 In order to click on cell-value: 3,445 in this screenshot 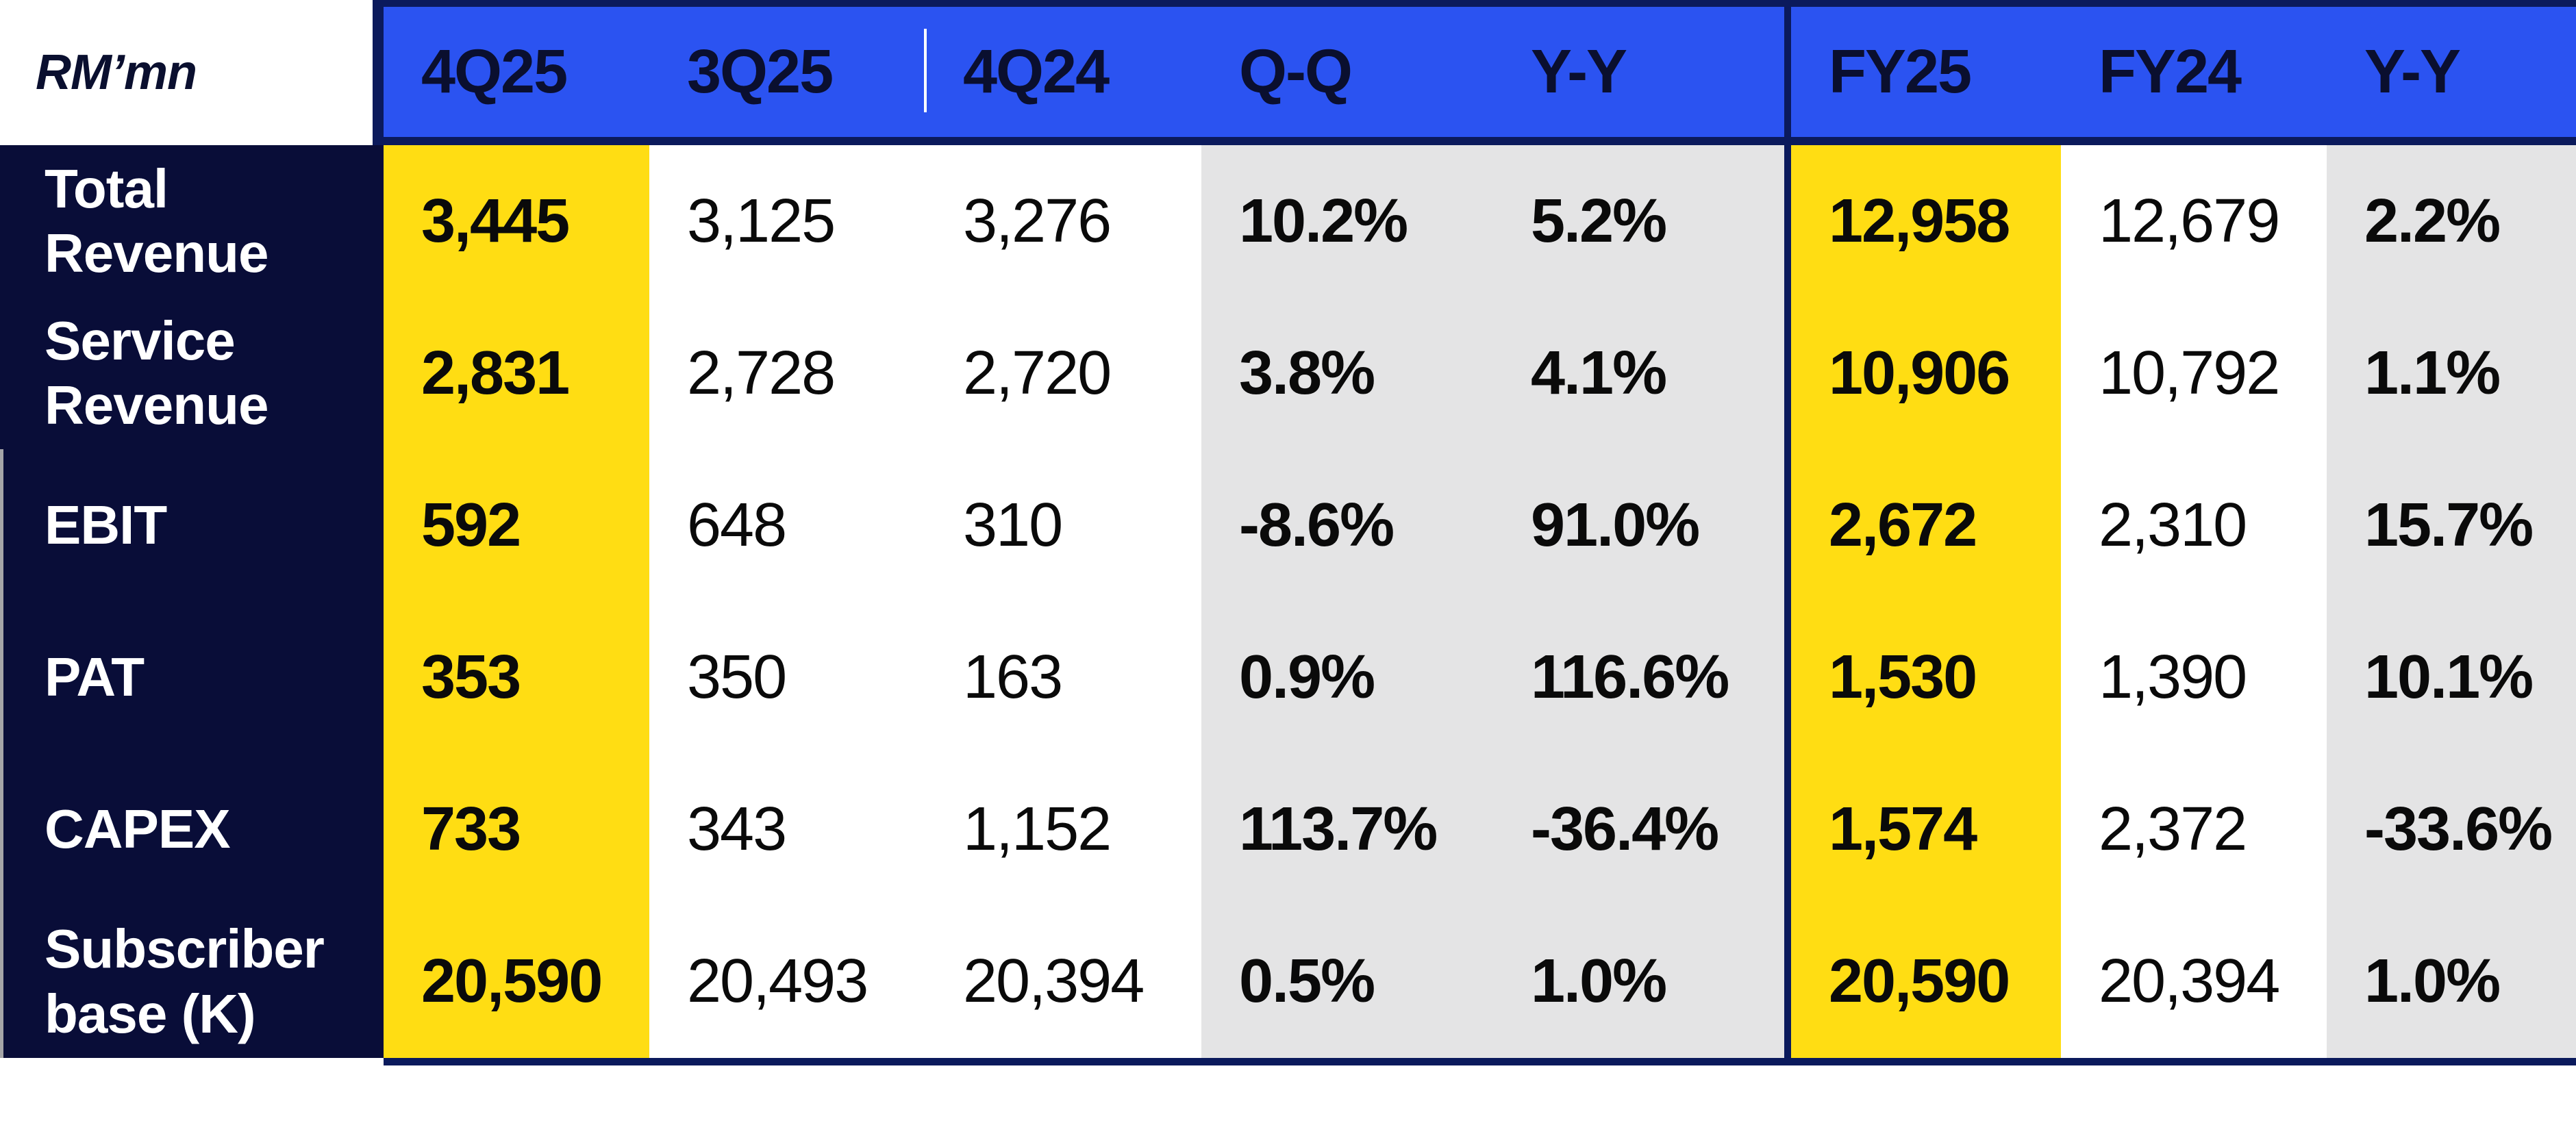, I will do `click(495, 221)`.